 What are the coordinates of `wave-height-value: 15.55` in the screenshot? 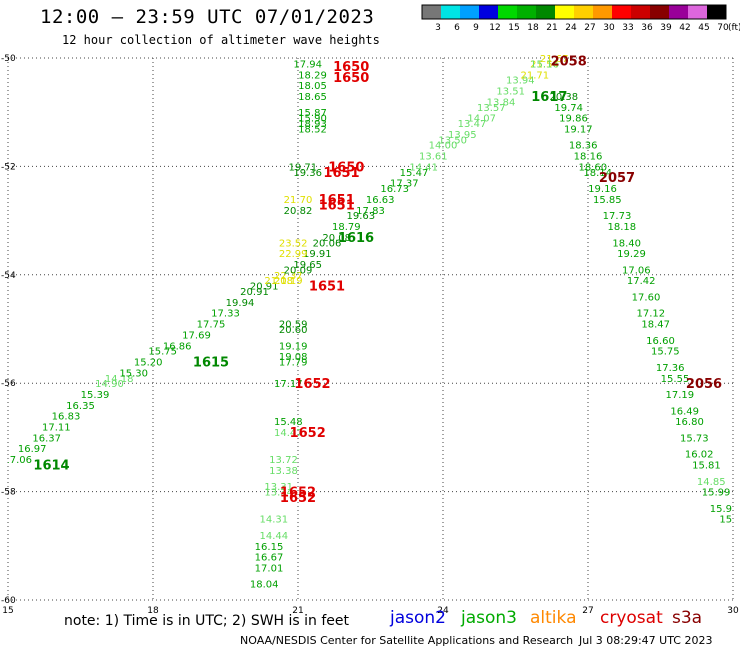 It's located at (675, 379).